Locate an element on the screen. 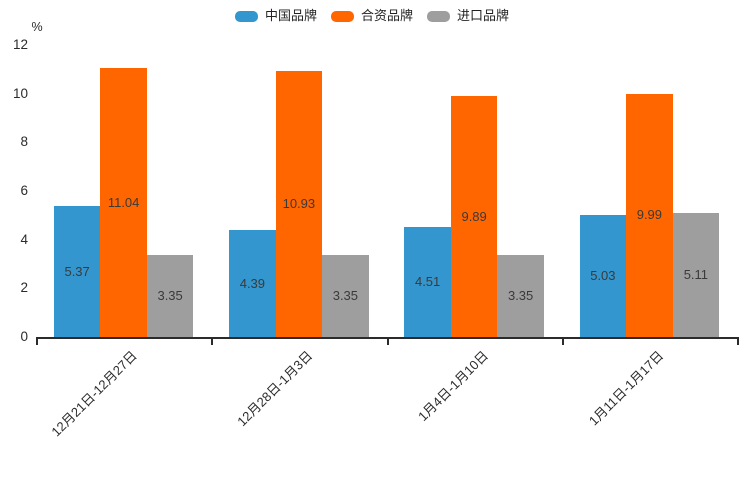 The image size is (744, 496). y-axis-tick-label: 6 is located at coordinates (24, 190).